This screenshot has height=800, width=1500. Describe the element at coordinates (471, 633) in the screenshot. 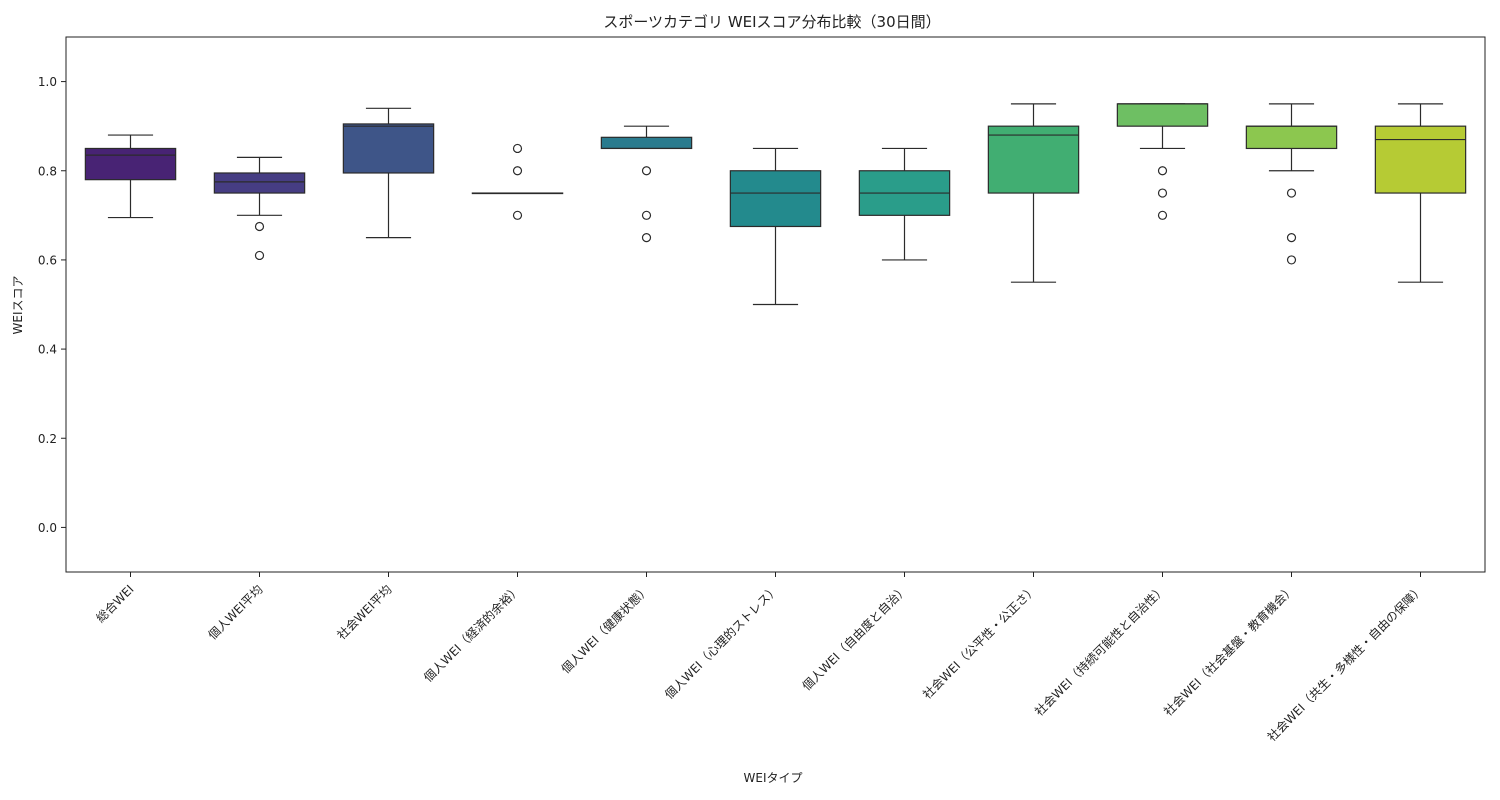

I see `x-tick-label: 個人WEI（経済的余裕）` at that location.